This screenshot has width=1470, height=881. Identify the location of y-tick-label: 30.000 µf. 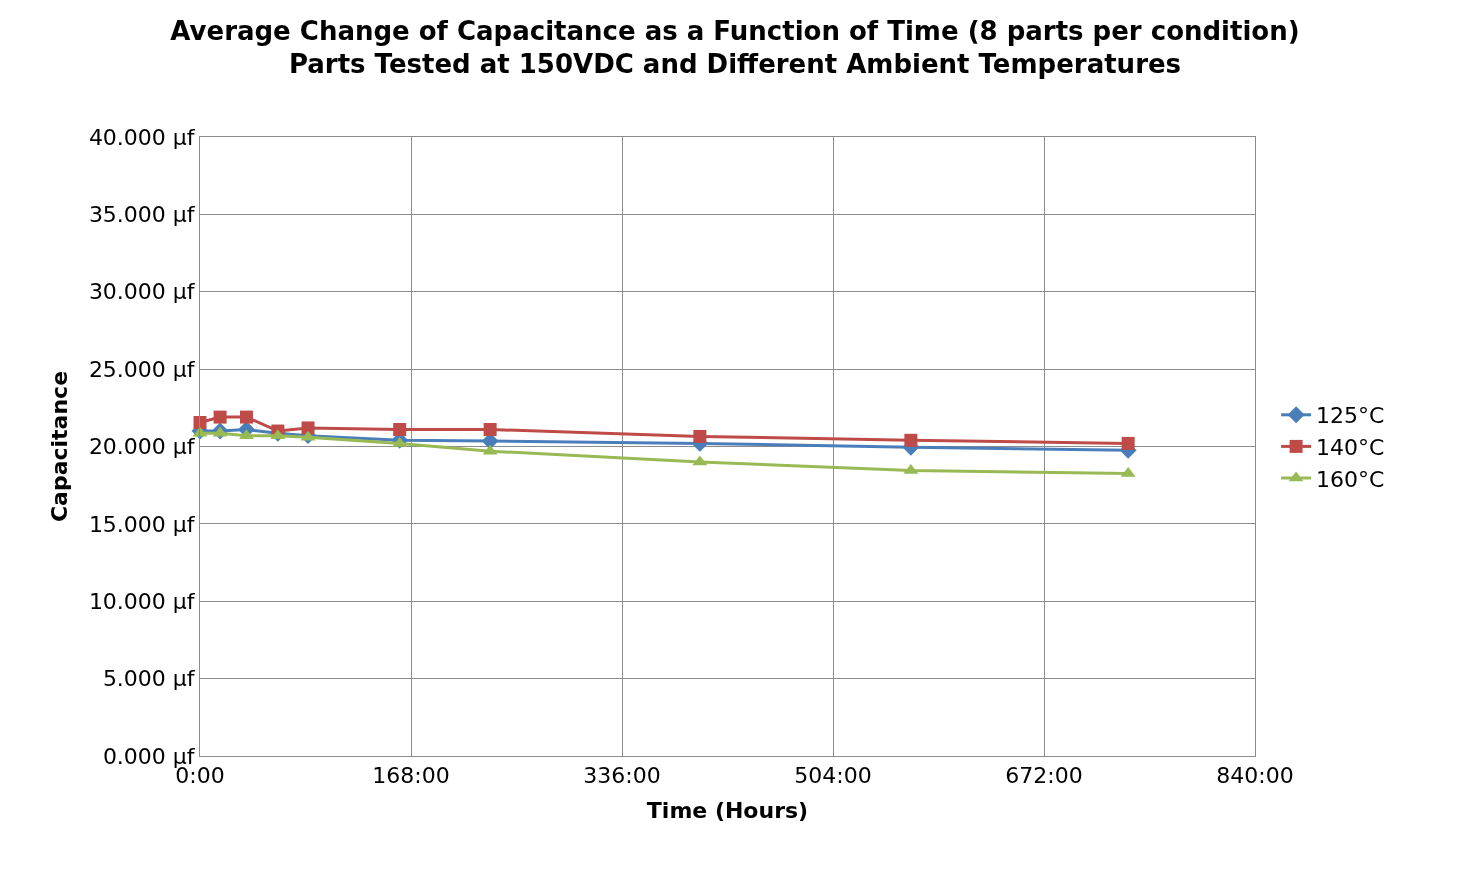
(142, 292).